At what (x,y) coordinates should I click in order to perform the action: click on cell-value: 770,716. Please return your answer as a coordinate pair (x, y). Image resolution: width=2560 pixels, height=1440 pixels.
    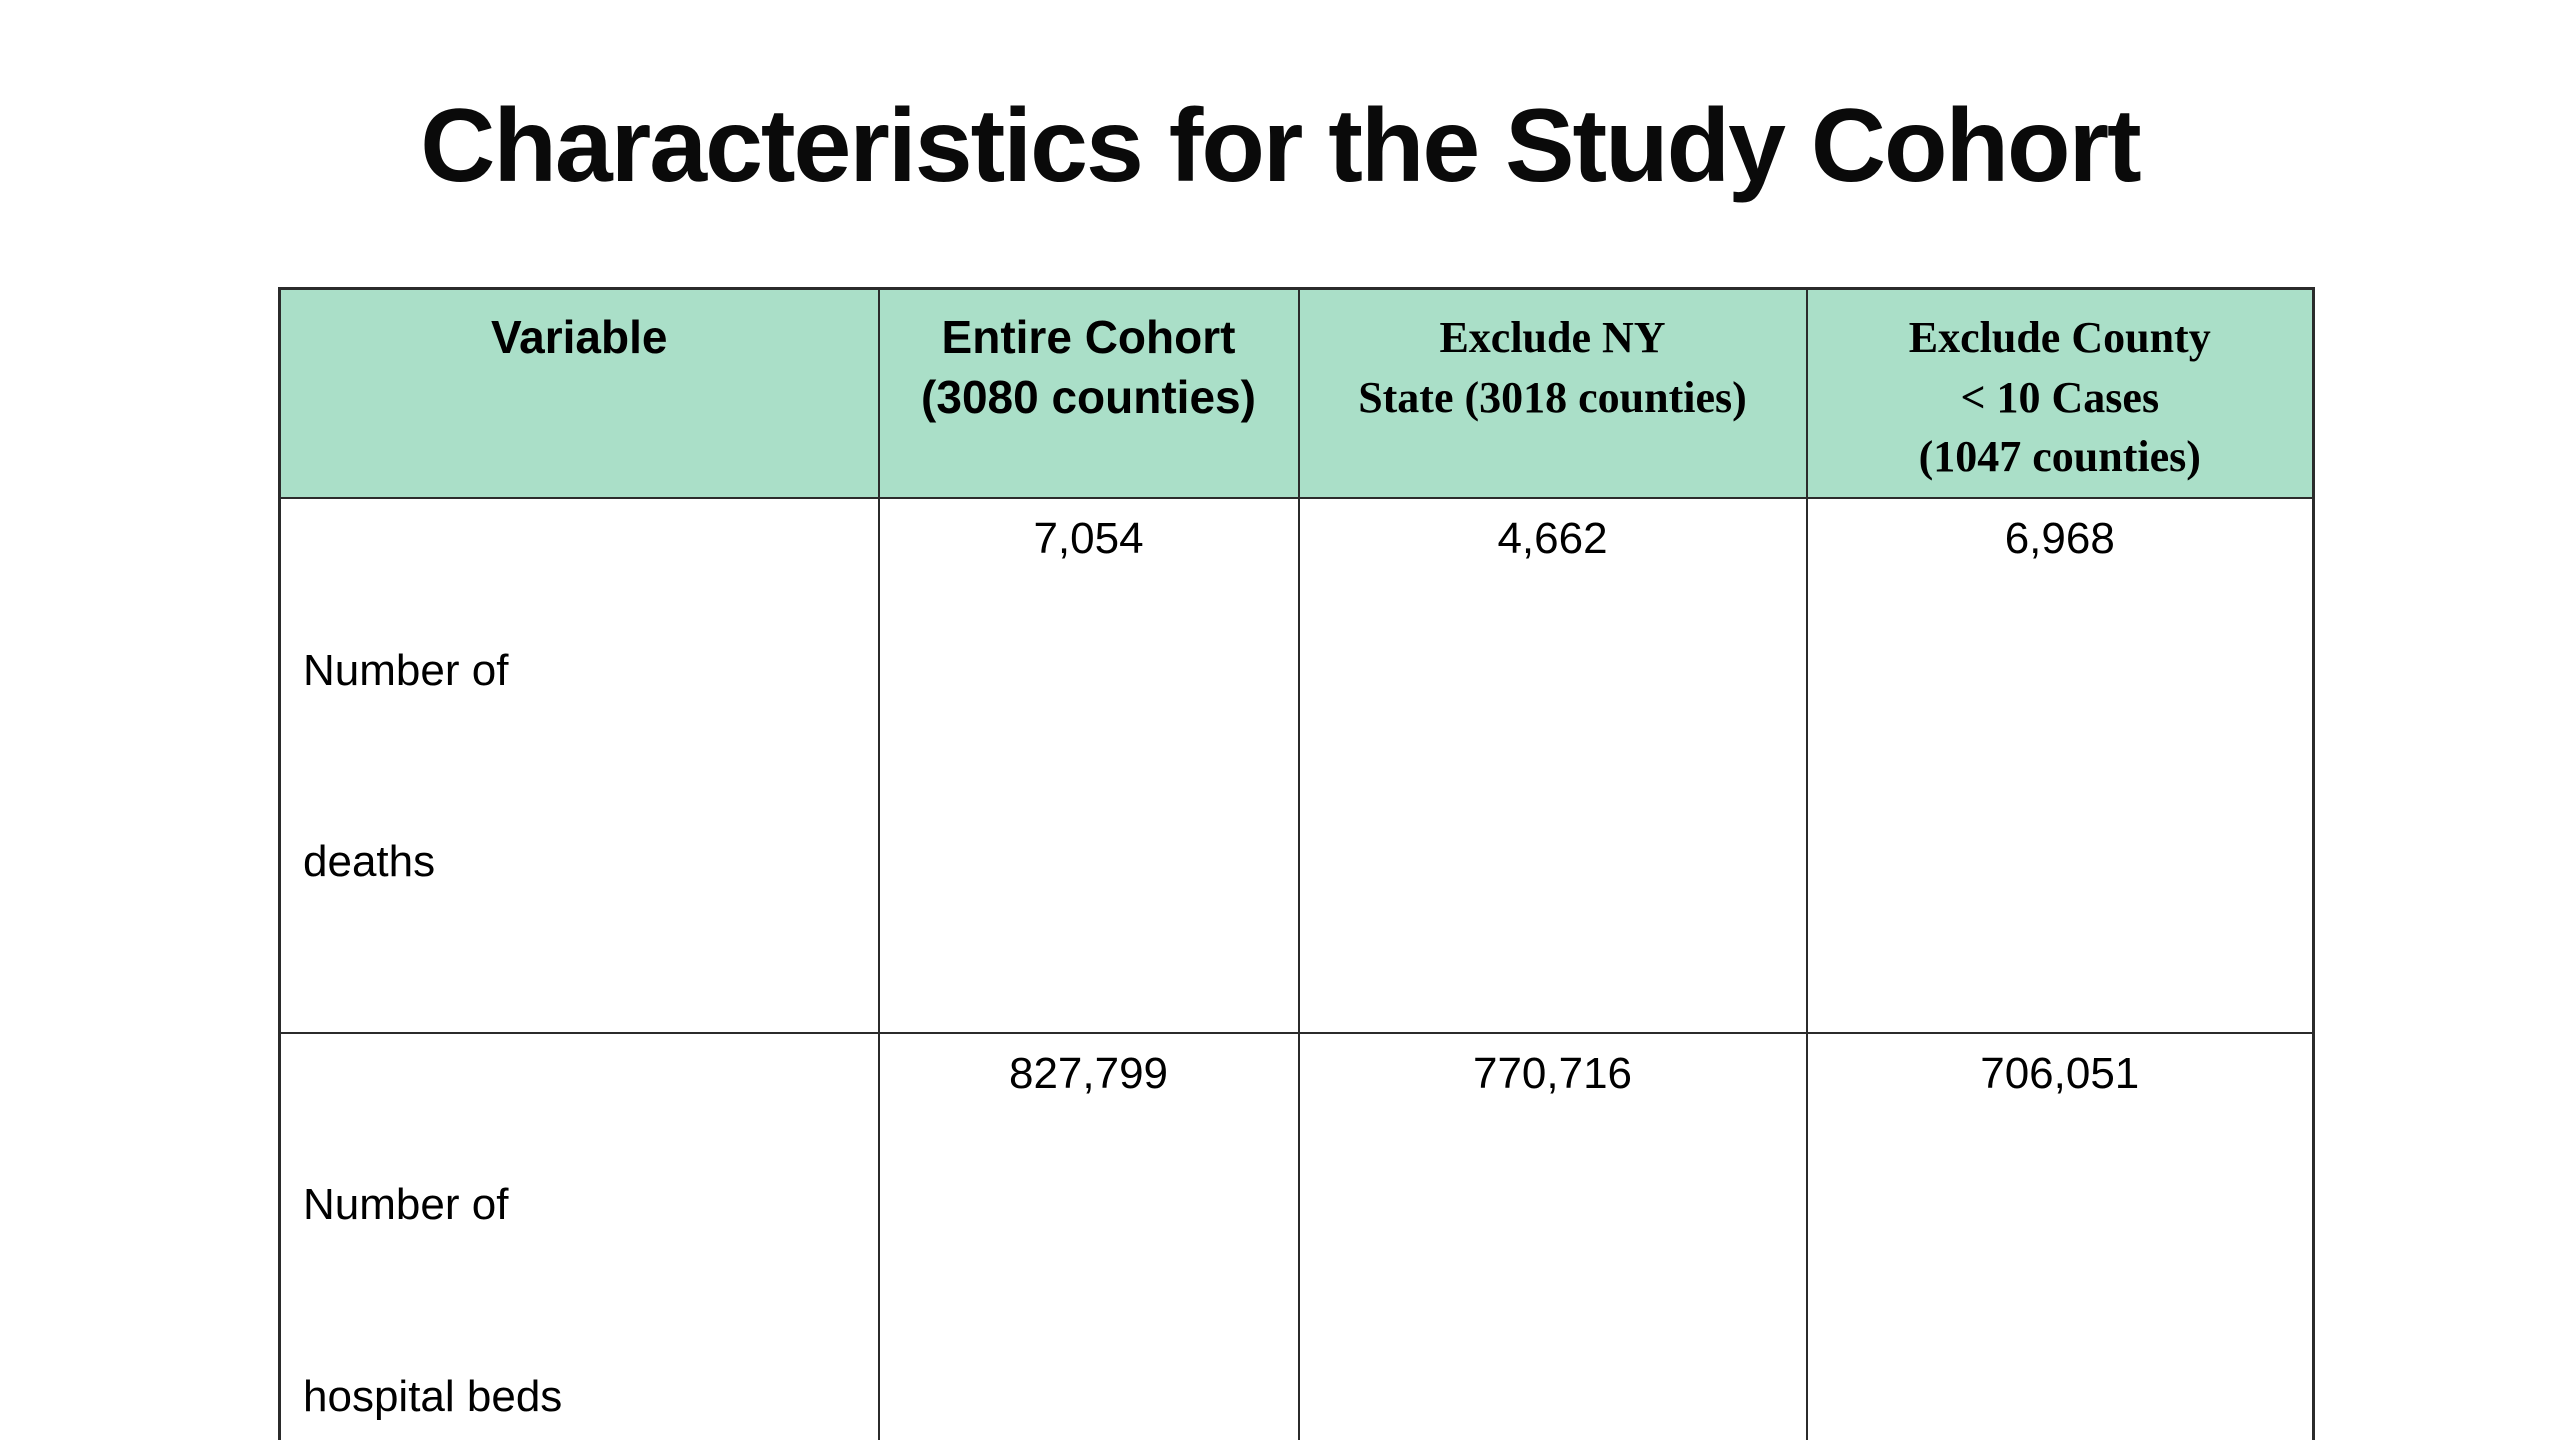
    Looking at the image, I should click on (1552, 1235).